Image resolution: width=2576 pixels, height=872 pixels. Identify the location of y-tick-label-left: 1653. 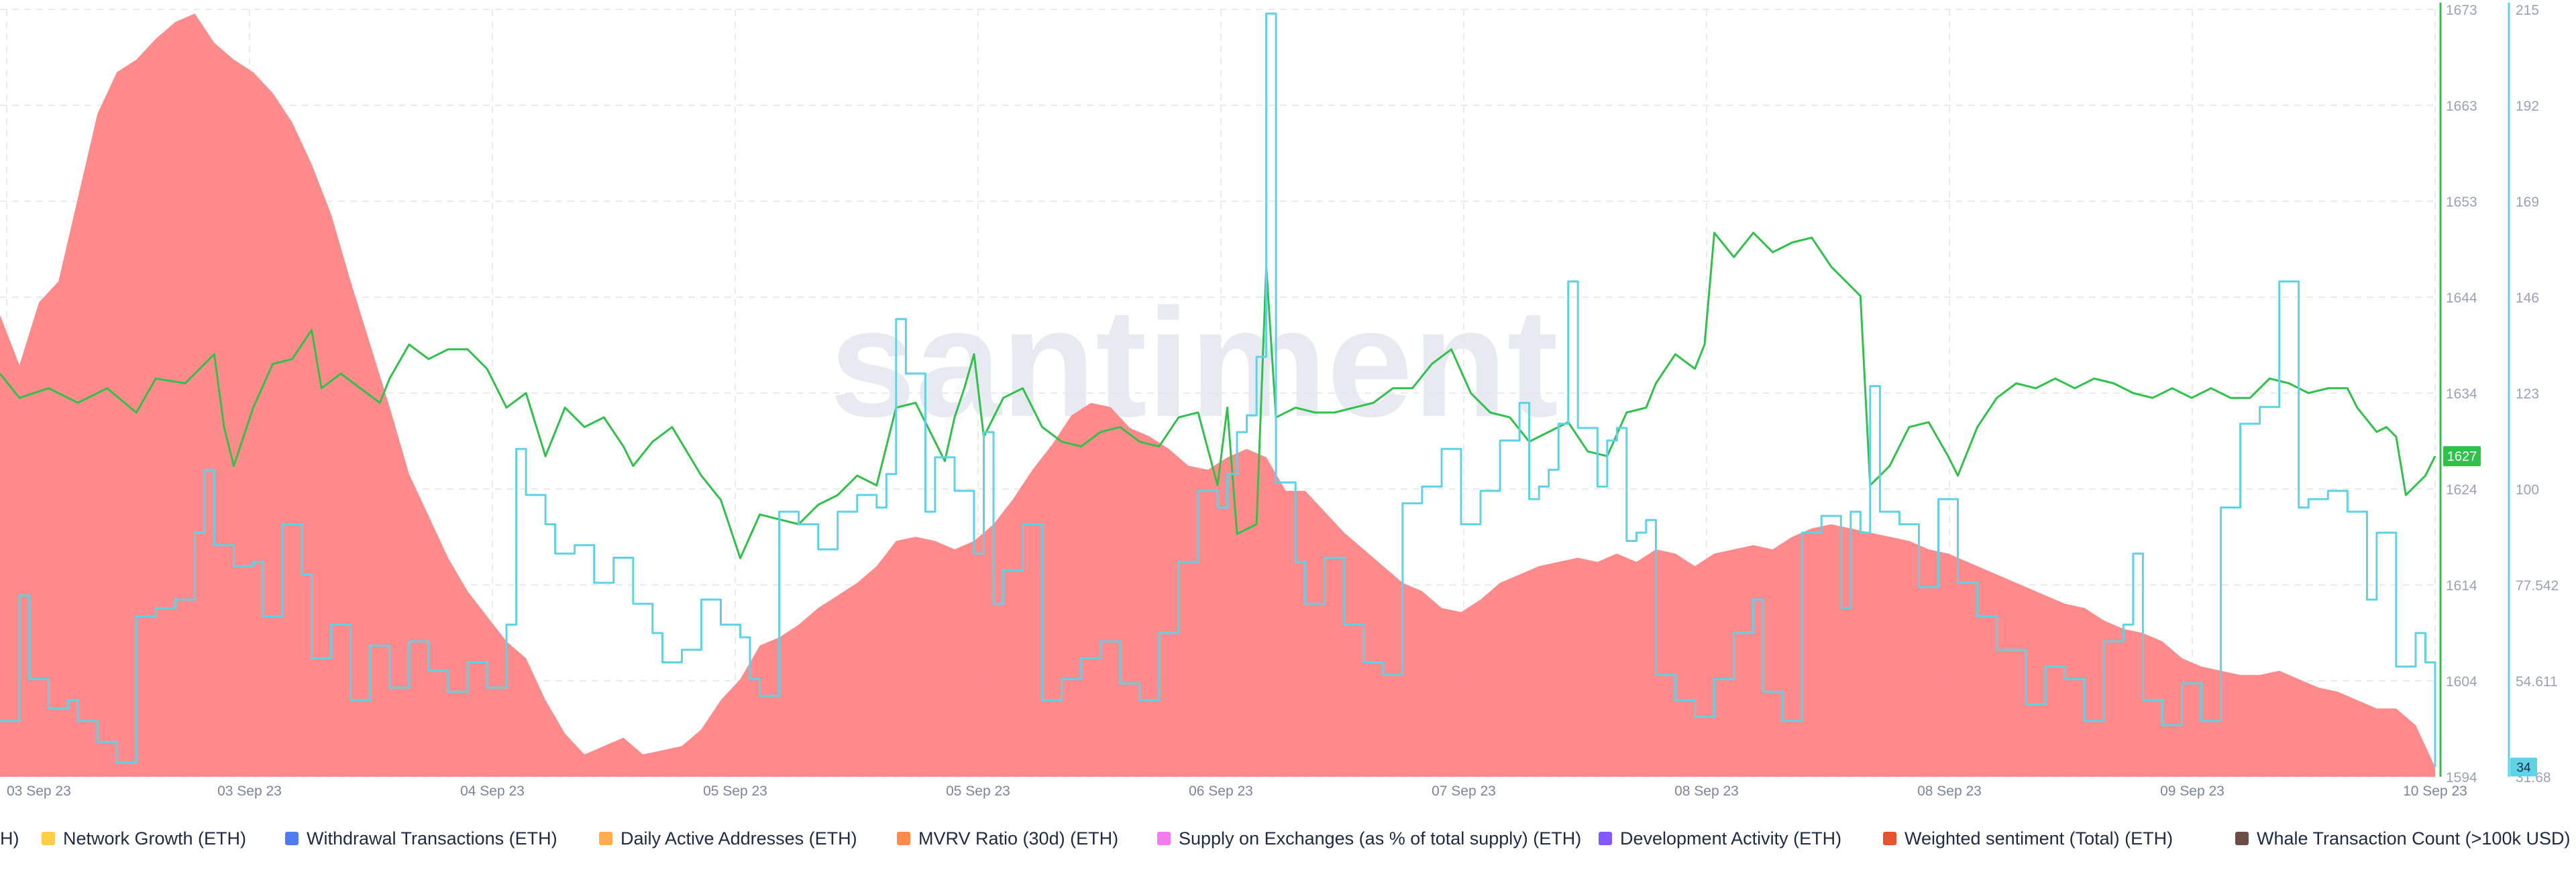
(2461, 203).